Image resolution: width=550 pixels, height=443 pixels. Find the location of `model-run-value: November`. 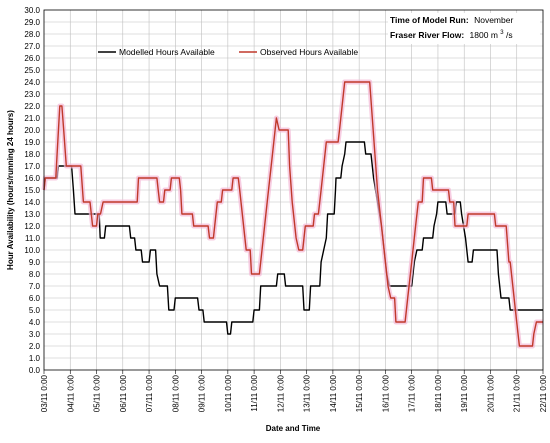

model-run-value: November is located at coordinates (493, 20).